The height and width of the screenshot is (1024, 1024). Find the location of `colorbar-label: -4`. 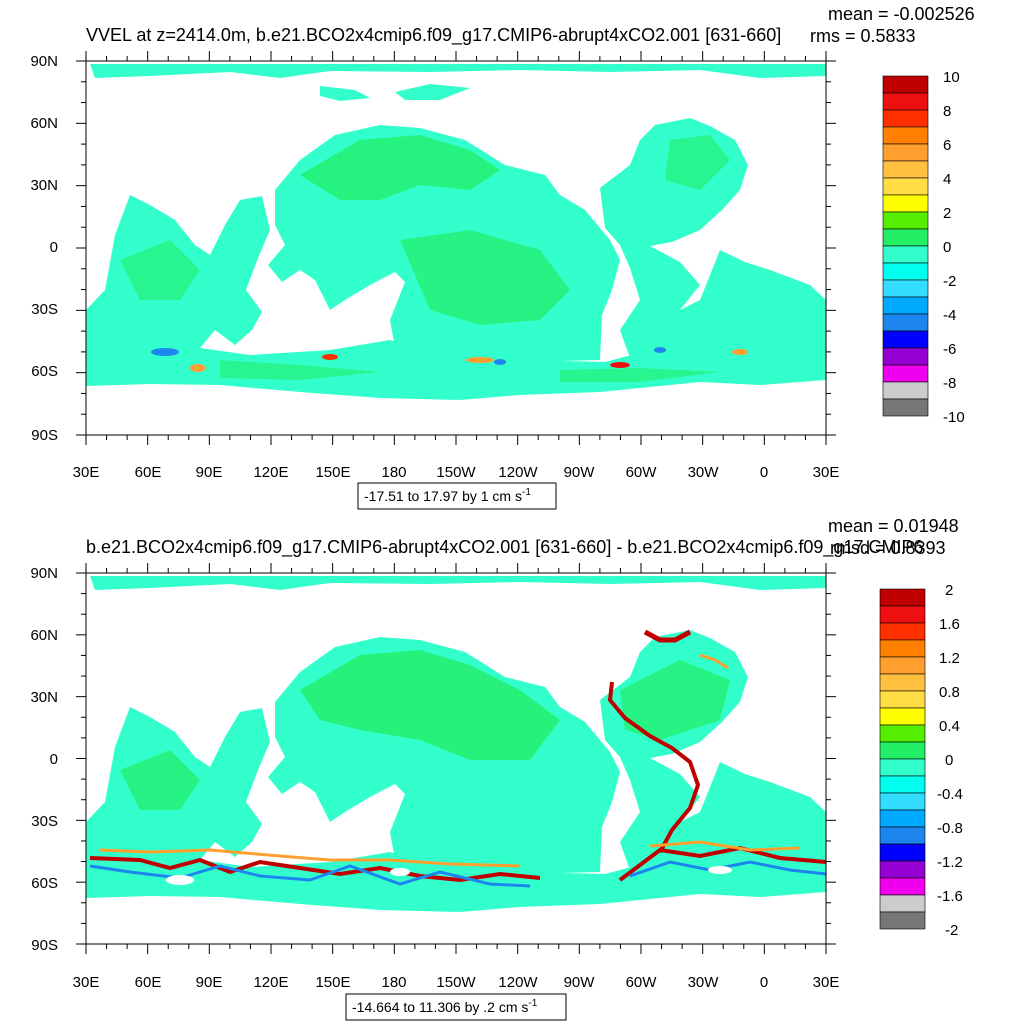

colorbar-label: -4 is located at coordinates (949, 315).